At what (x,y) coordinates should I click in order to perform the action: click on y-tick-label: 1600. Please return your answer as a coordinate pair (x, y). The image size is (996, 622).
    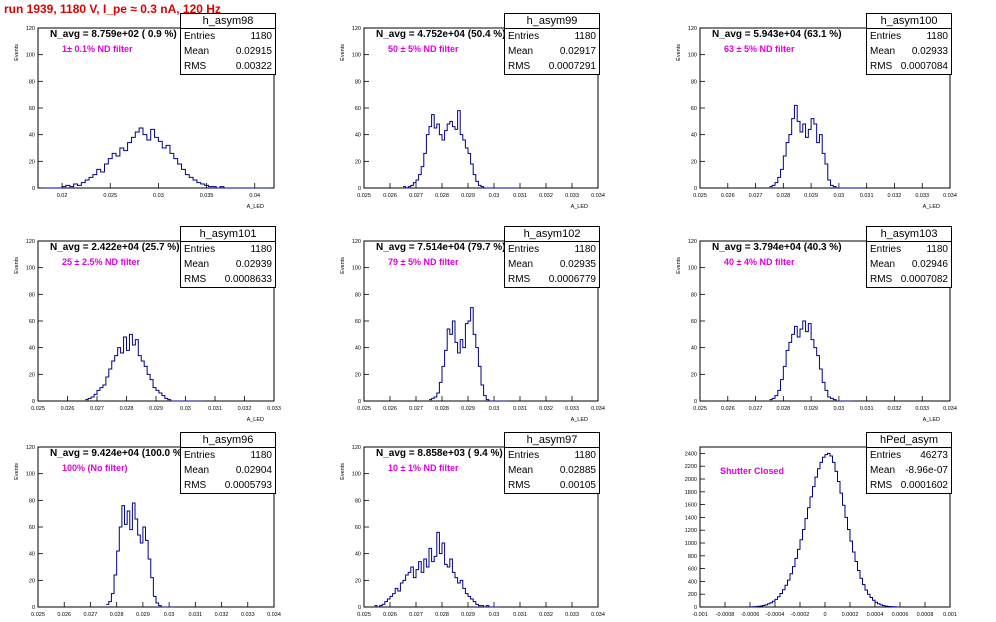
    Looking at the image, I should click on (691, 506).